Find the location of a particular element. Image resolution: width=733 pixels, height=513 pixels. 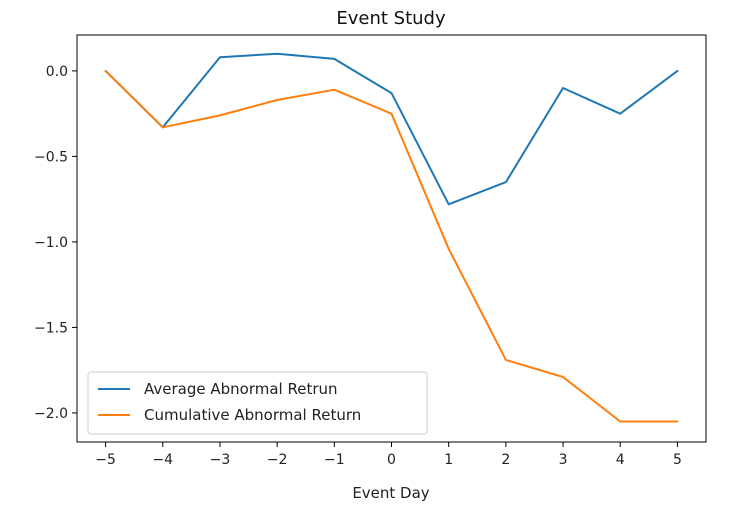

x-tick-label: −5 is located at coordinates (105, 460).